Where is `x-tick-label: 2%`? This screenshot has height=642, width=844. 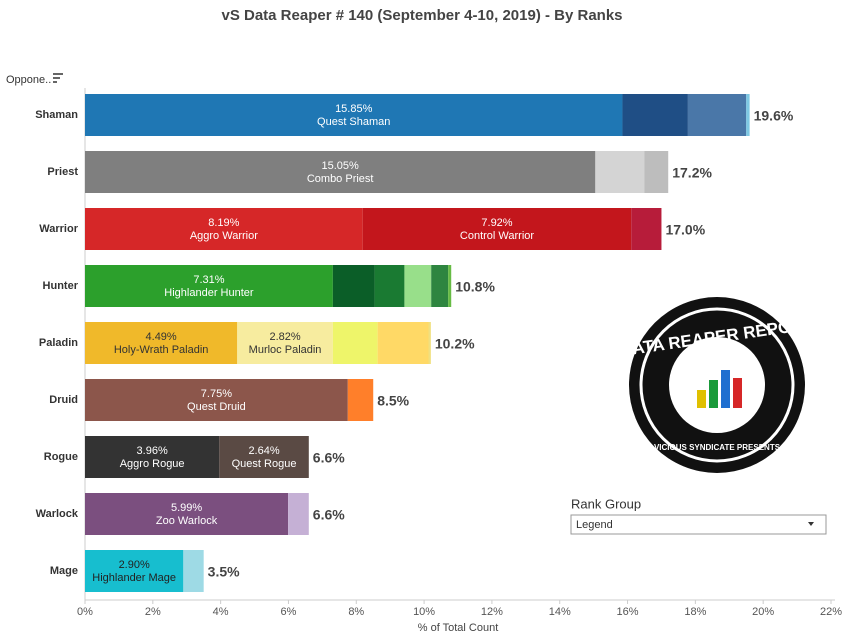 x-tick-label: 2% is located at coordinates (153, 612).